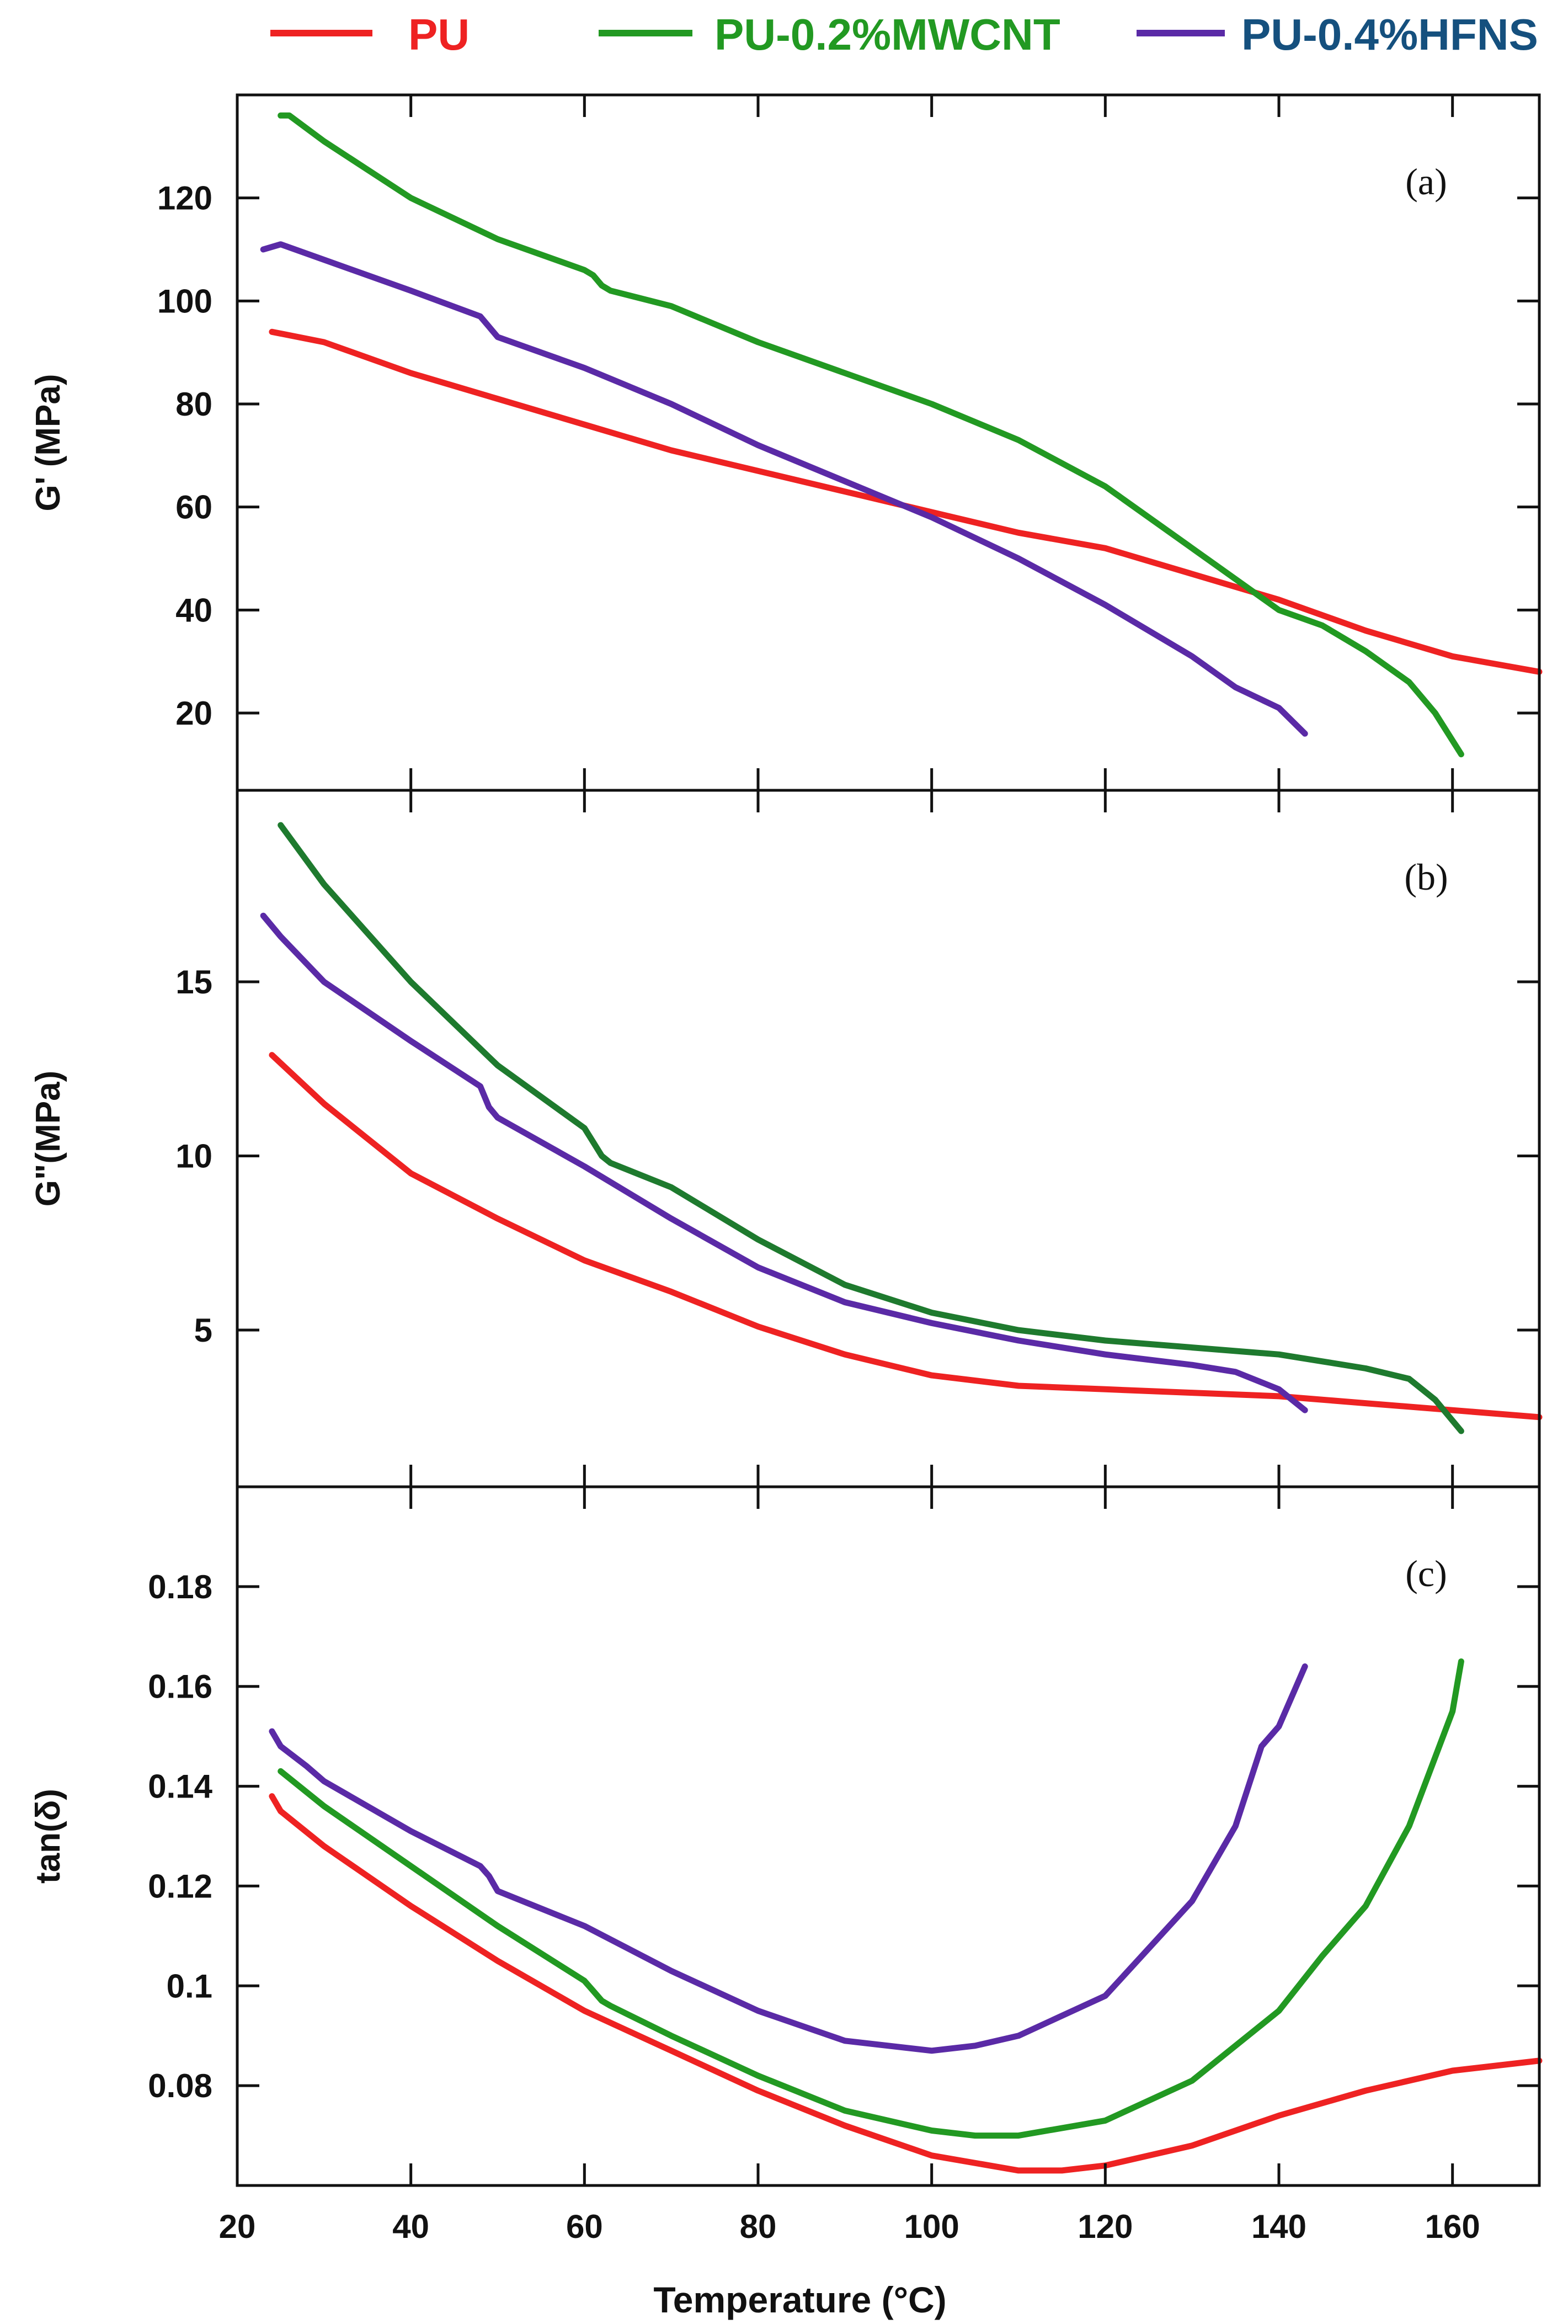 Image resolution: width=1568 pixels, height=2324 pixels. Describe the element at coordinates (931, 2226) in the screenshot. I see `x-tick-label: 100` at that location.